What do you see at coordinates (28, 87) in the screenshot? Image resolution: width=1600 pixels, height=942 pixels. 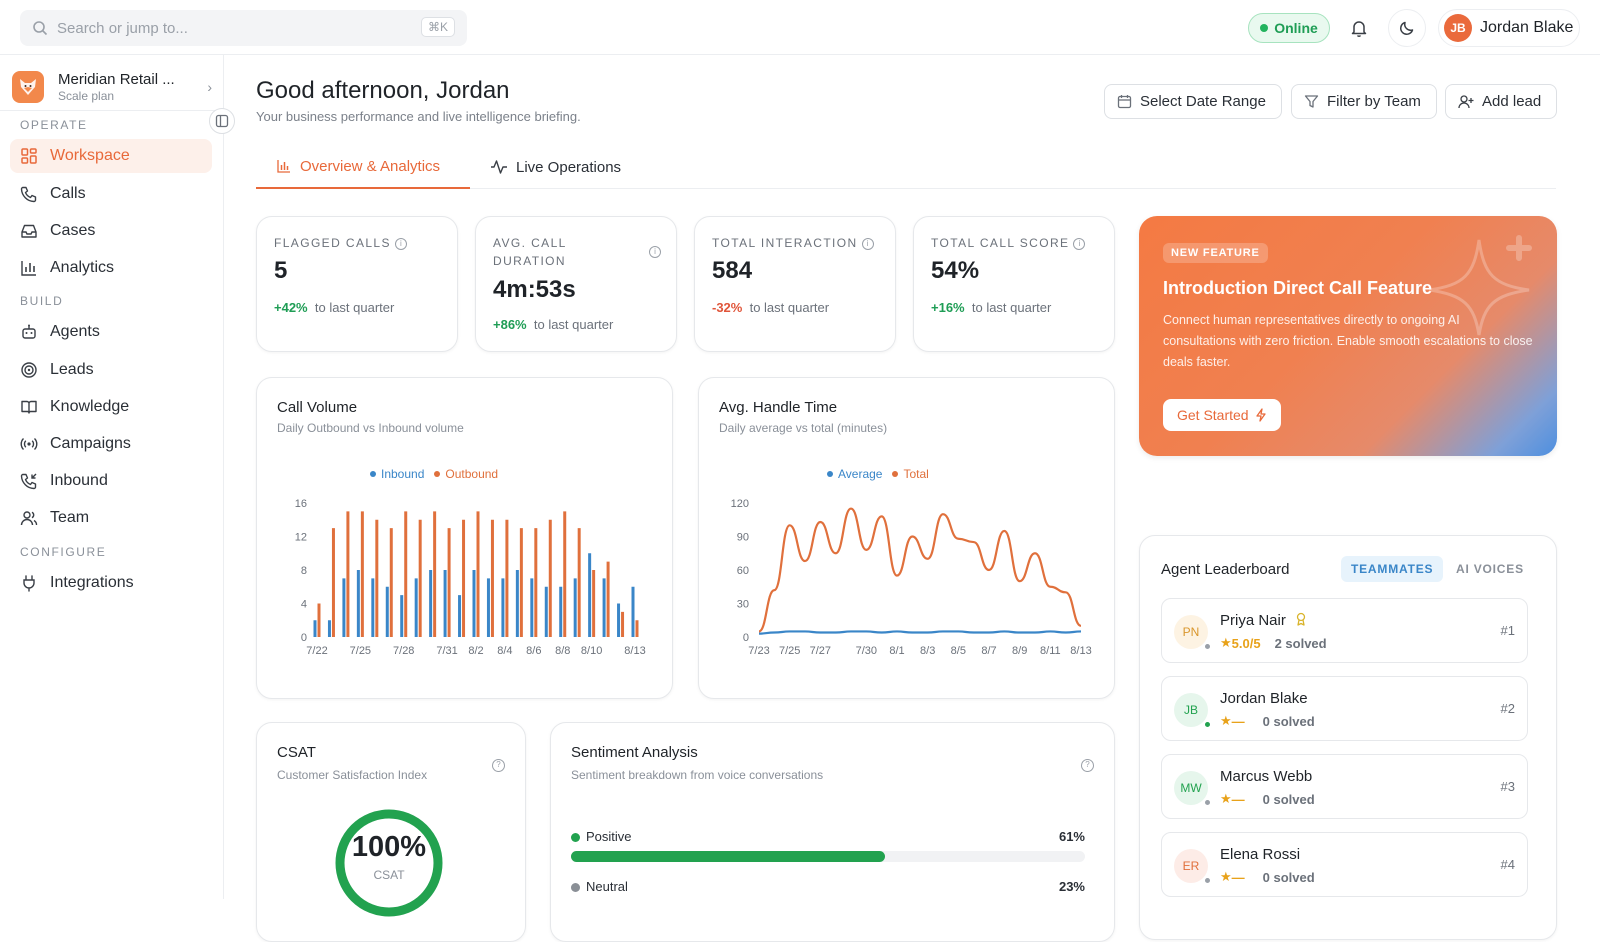 I see `fox-logo-icon` at bounding box center [28, 87].